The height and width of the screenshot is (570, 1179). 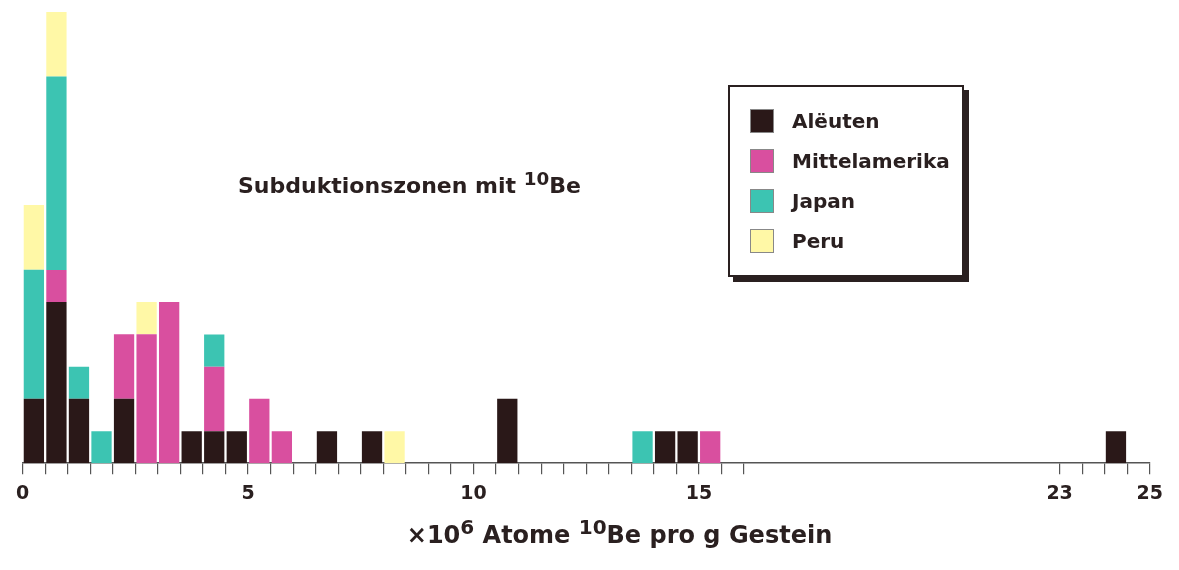 What do you see at coordinates (1150, 491) in the screenshot?
I see `x-tick-label: 25` at bounding box center [1150, 491].